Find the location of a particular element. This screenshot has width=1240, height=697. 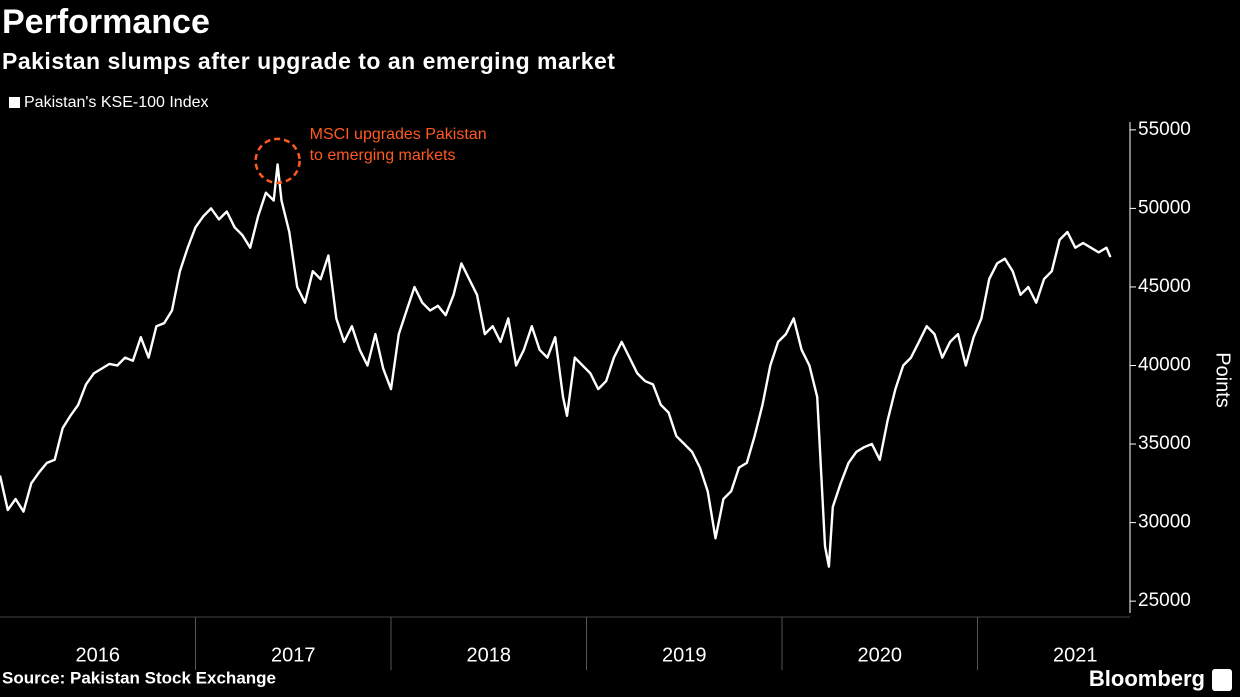

legend-label: Pakistan's KSE-100 Index is located at coordinates (116, 102).